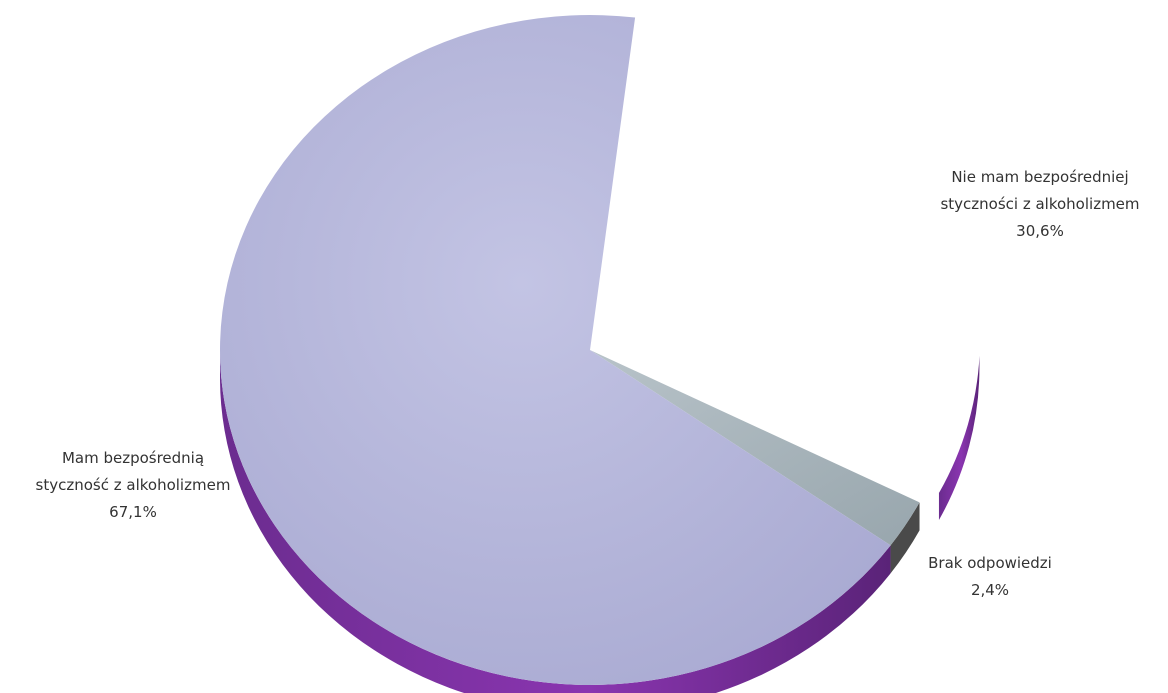 This screenshot has width=1168, height=693. What do you see at coordinates (990, 576) in the screenshot?
I see `slice-label-no-answer: Brak odpowiedzi 2,4%` at bounding box center [990, 576].